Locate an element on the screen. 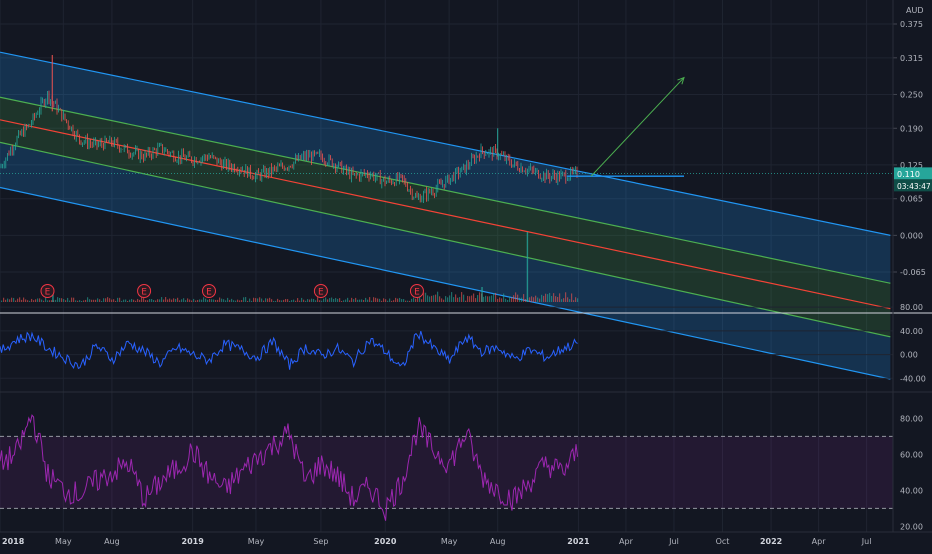 The width and height of the screenshot is (932, 554). price-tick-3: 0.190 is located at coordinates (911, 128).